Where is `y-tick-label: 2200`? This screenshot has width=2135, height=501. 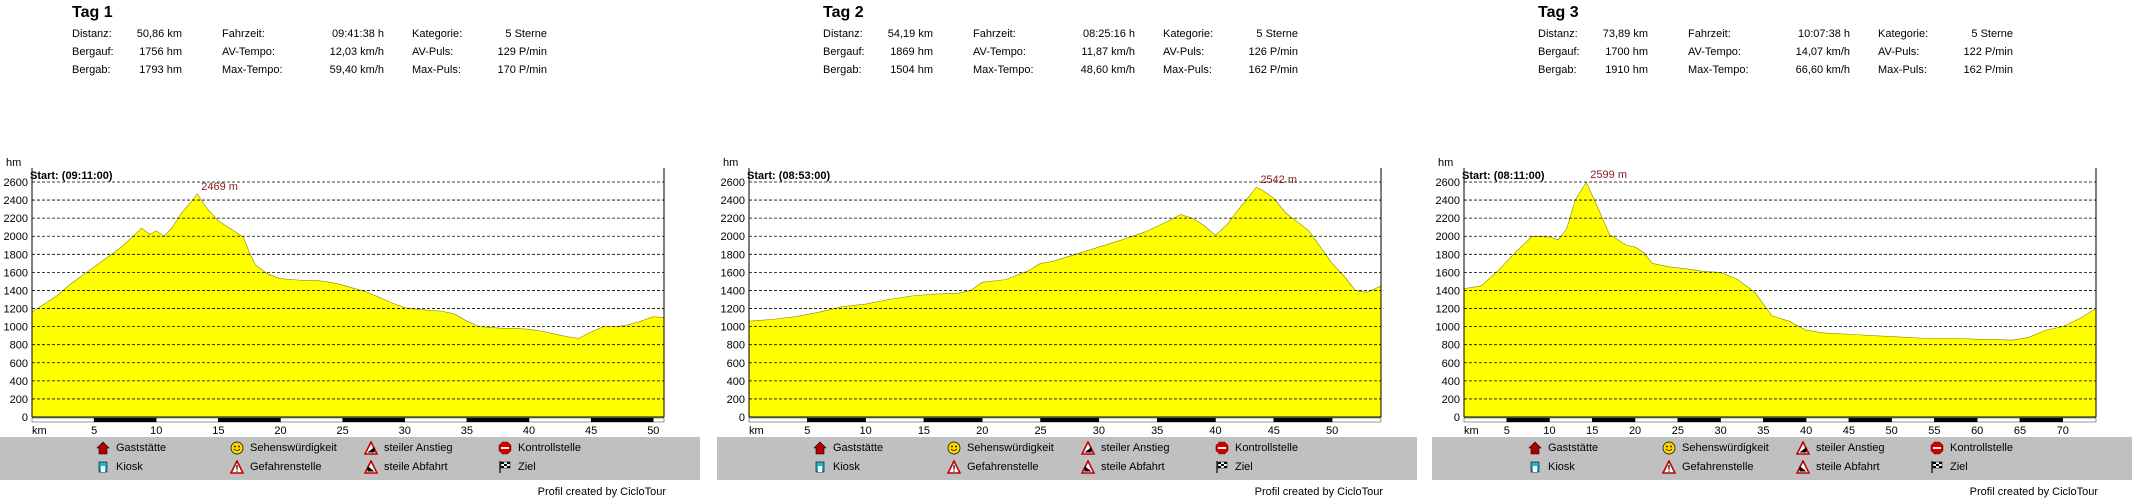
y-tick-label: 2200 is located at coordinates (1448, 219).